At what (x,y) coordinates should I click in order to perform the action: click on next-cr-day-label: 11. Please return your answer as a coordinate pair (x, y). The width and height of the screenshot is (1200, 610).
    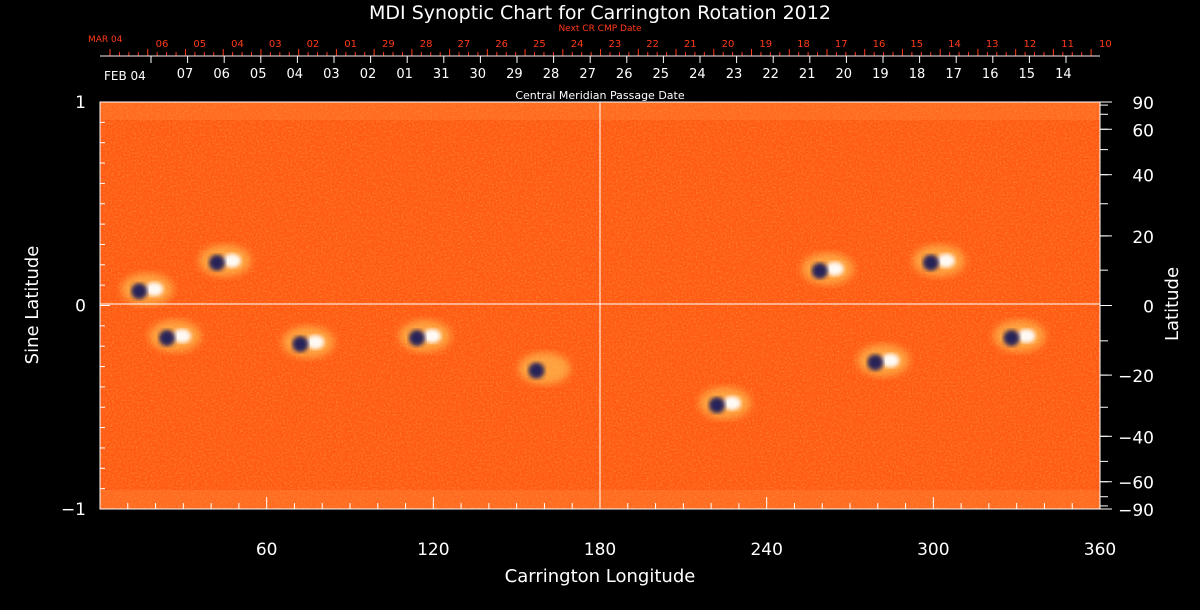
    Looking at the image, I should click on (1067, 44).